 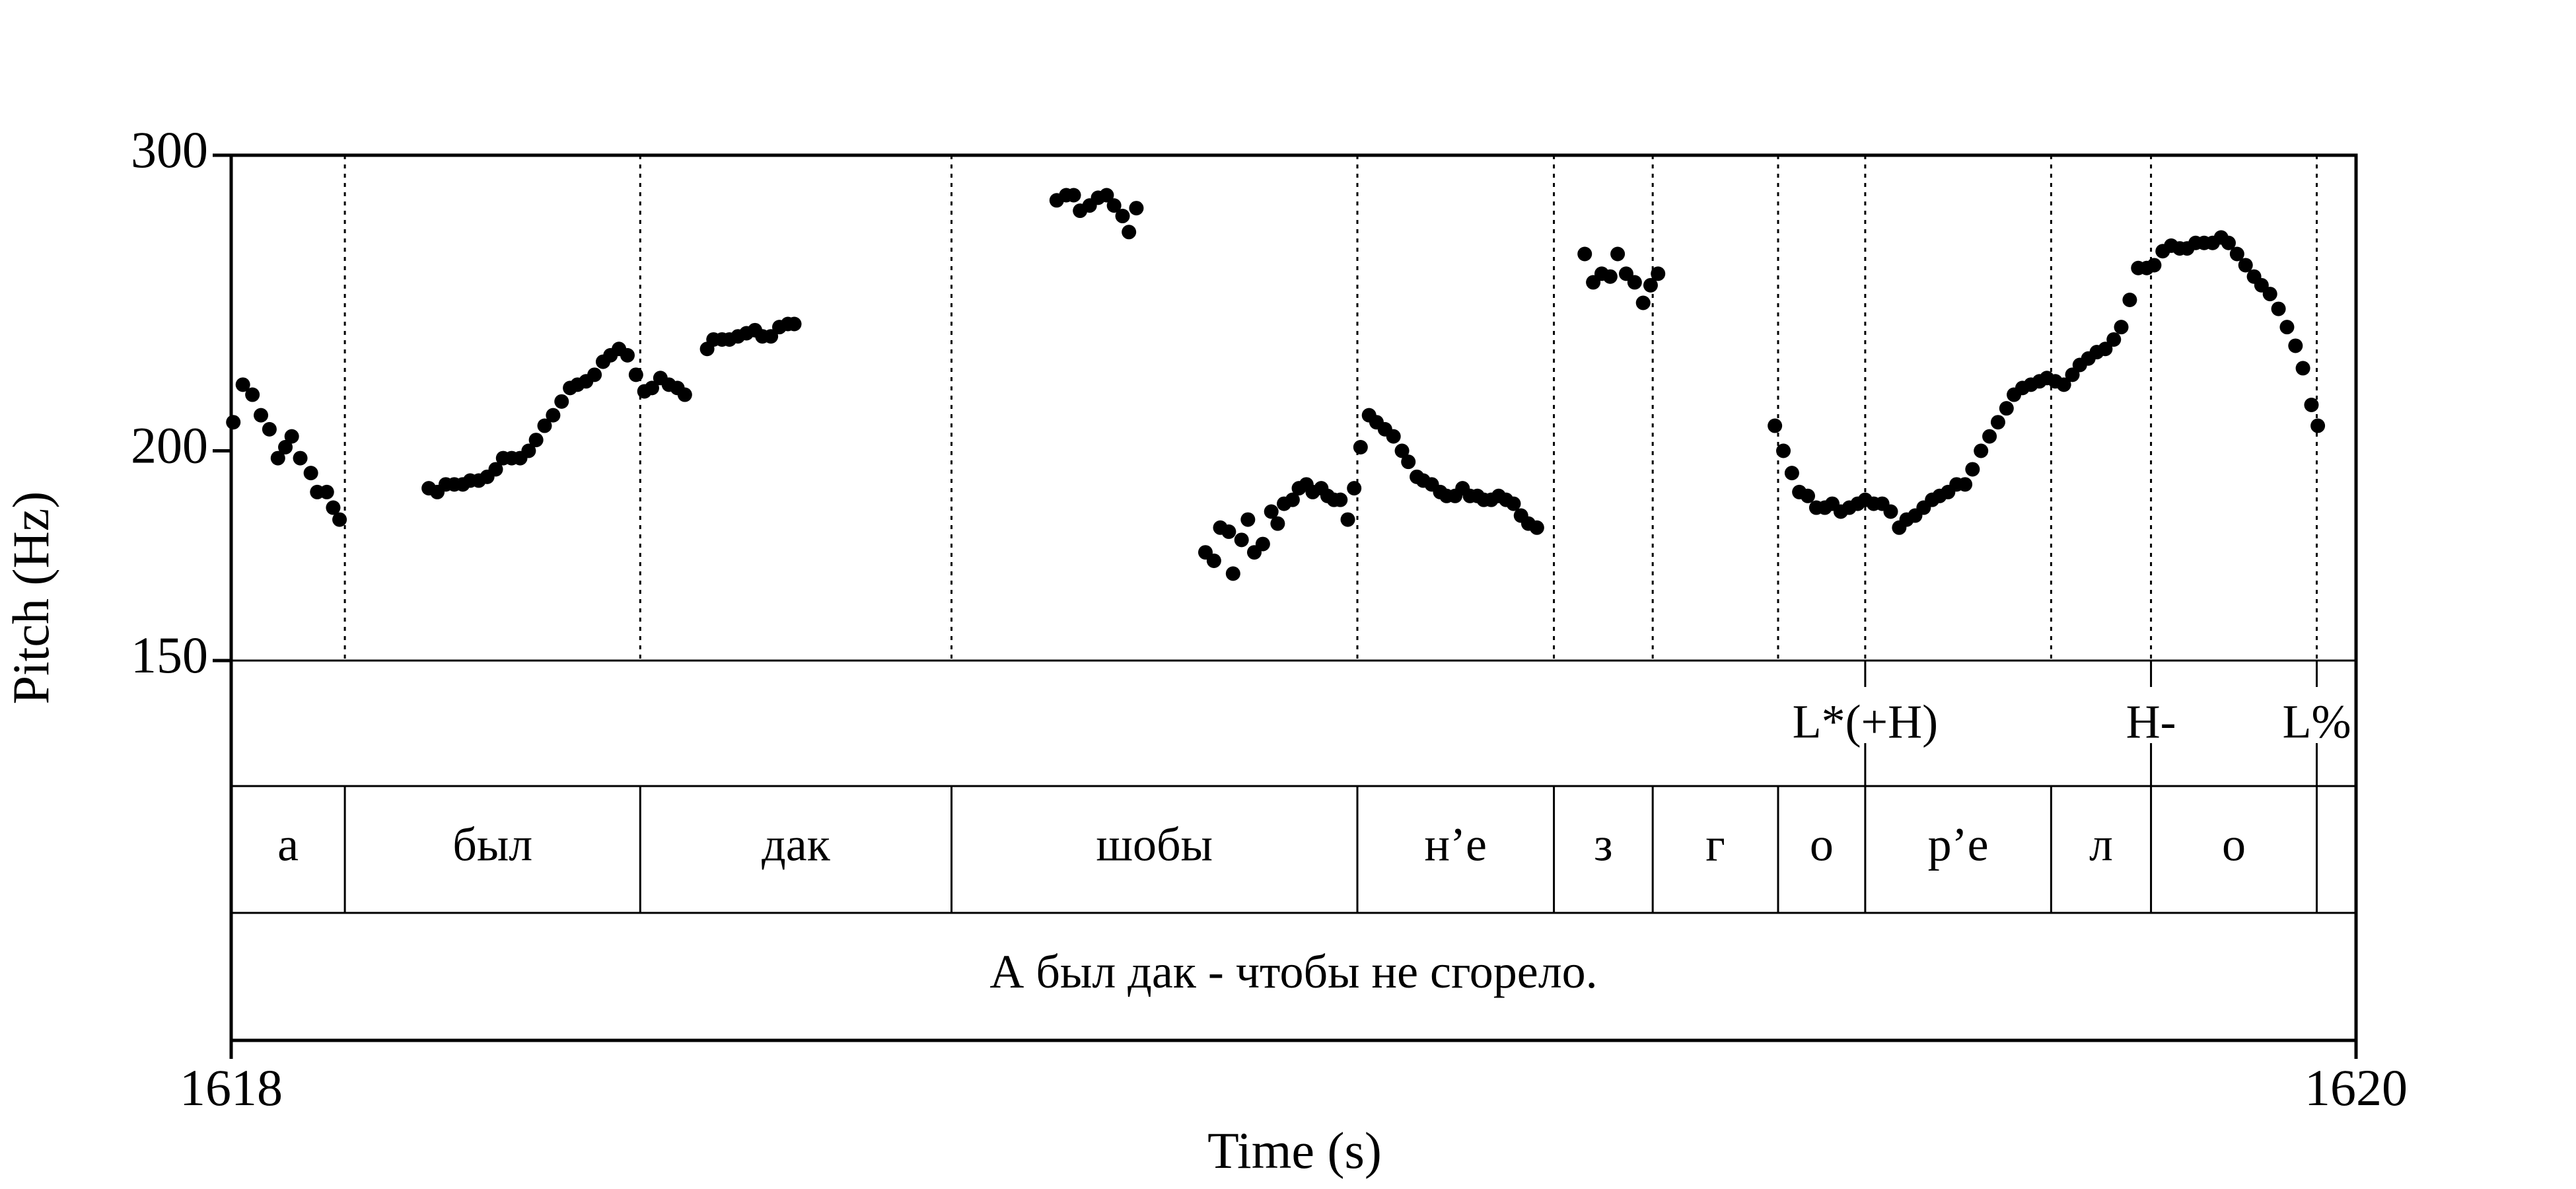 What do you see at coordinates (2101, 844) in the screenshot?
I see `syllable-label: л` at bounding box center [2101, 844].